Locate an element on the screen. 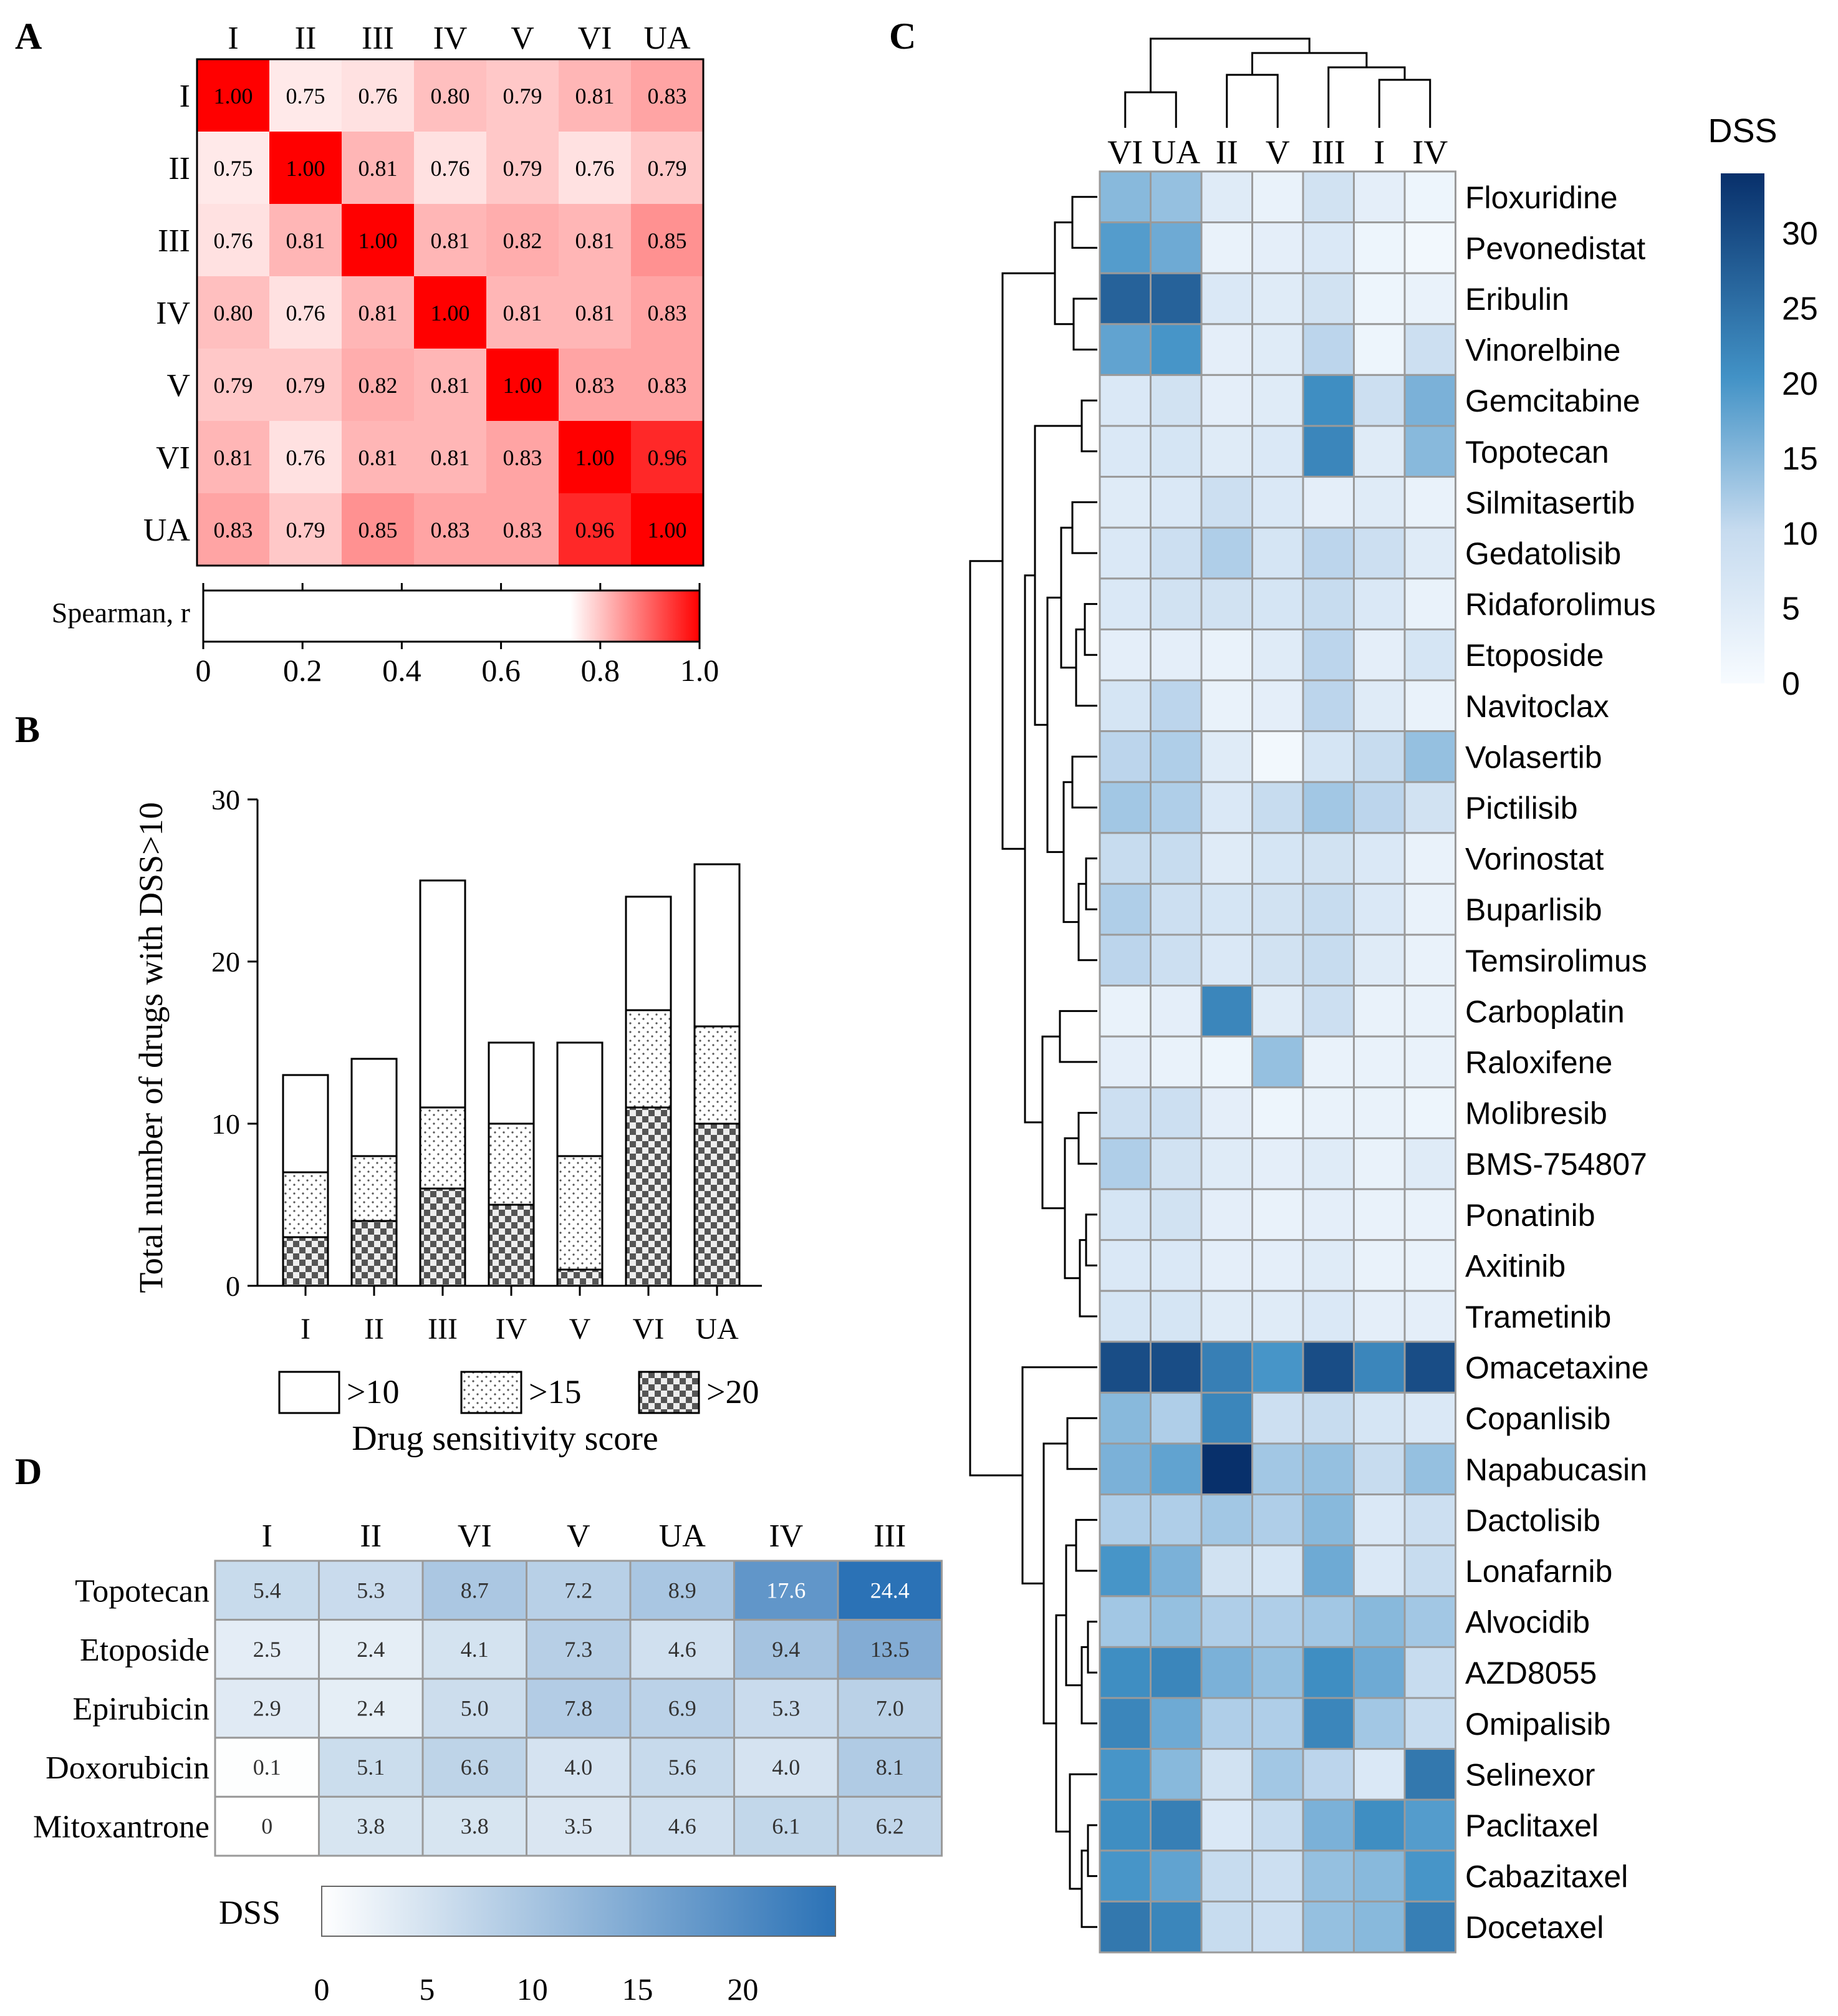 Image resolution: width=1838 pixels, height=2016 pixels. panel-b-y-axis-label: Total number of drugs with DSS>10 is located at coordinates (151, 1047).